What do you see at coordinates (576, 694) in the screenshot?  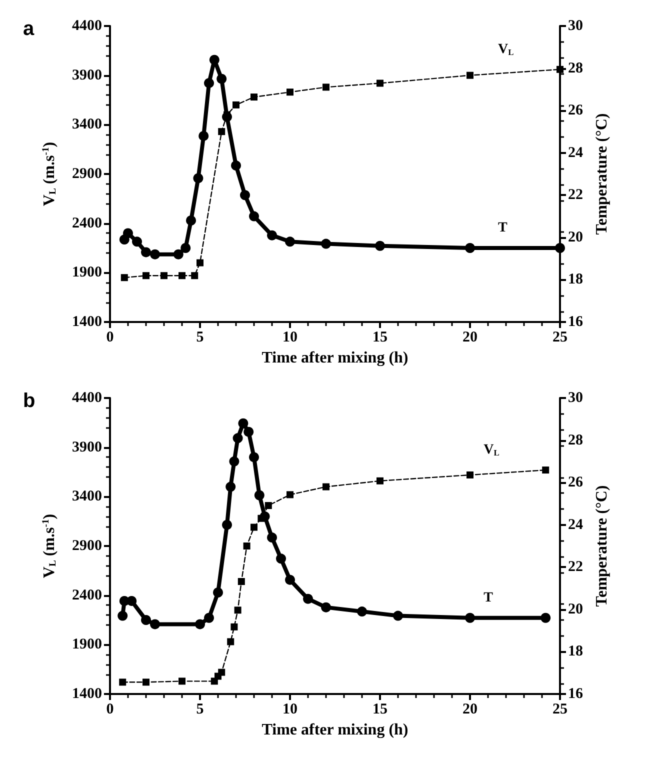 I see `y2-tick-label: 16` at bounding box center [576, 694].